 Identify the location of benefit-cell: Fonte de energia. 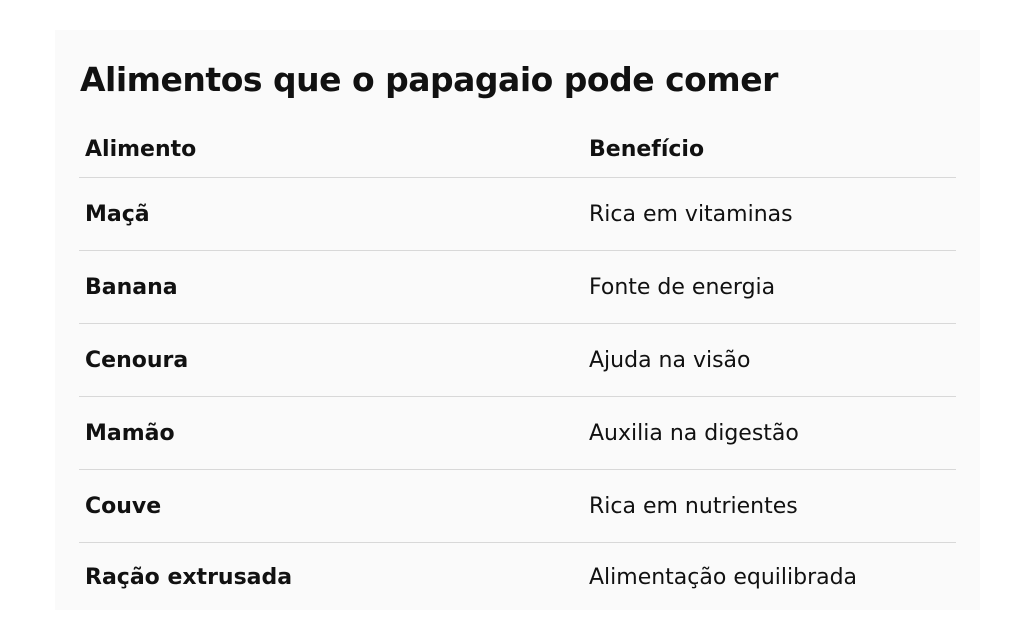
(769, 287).